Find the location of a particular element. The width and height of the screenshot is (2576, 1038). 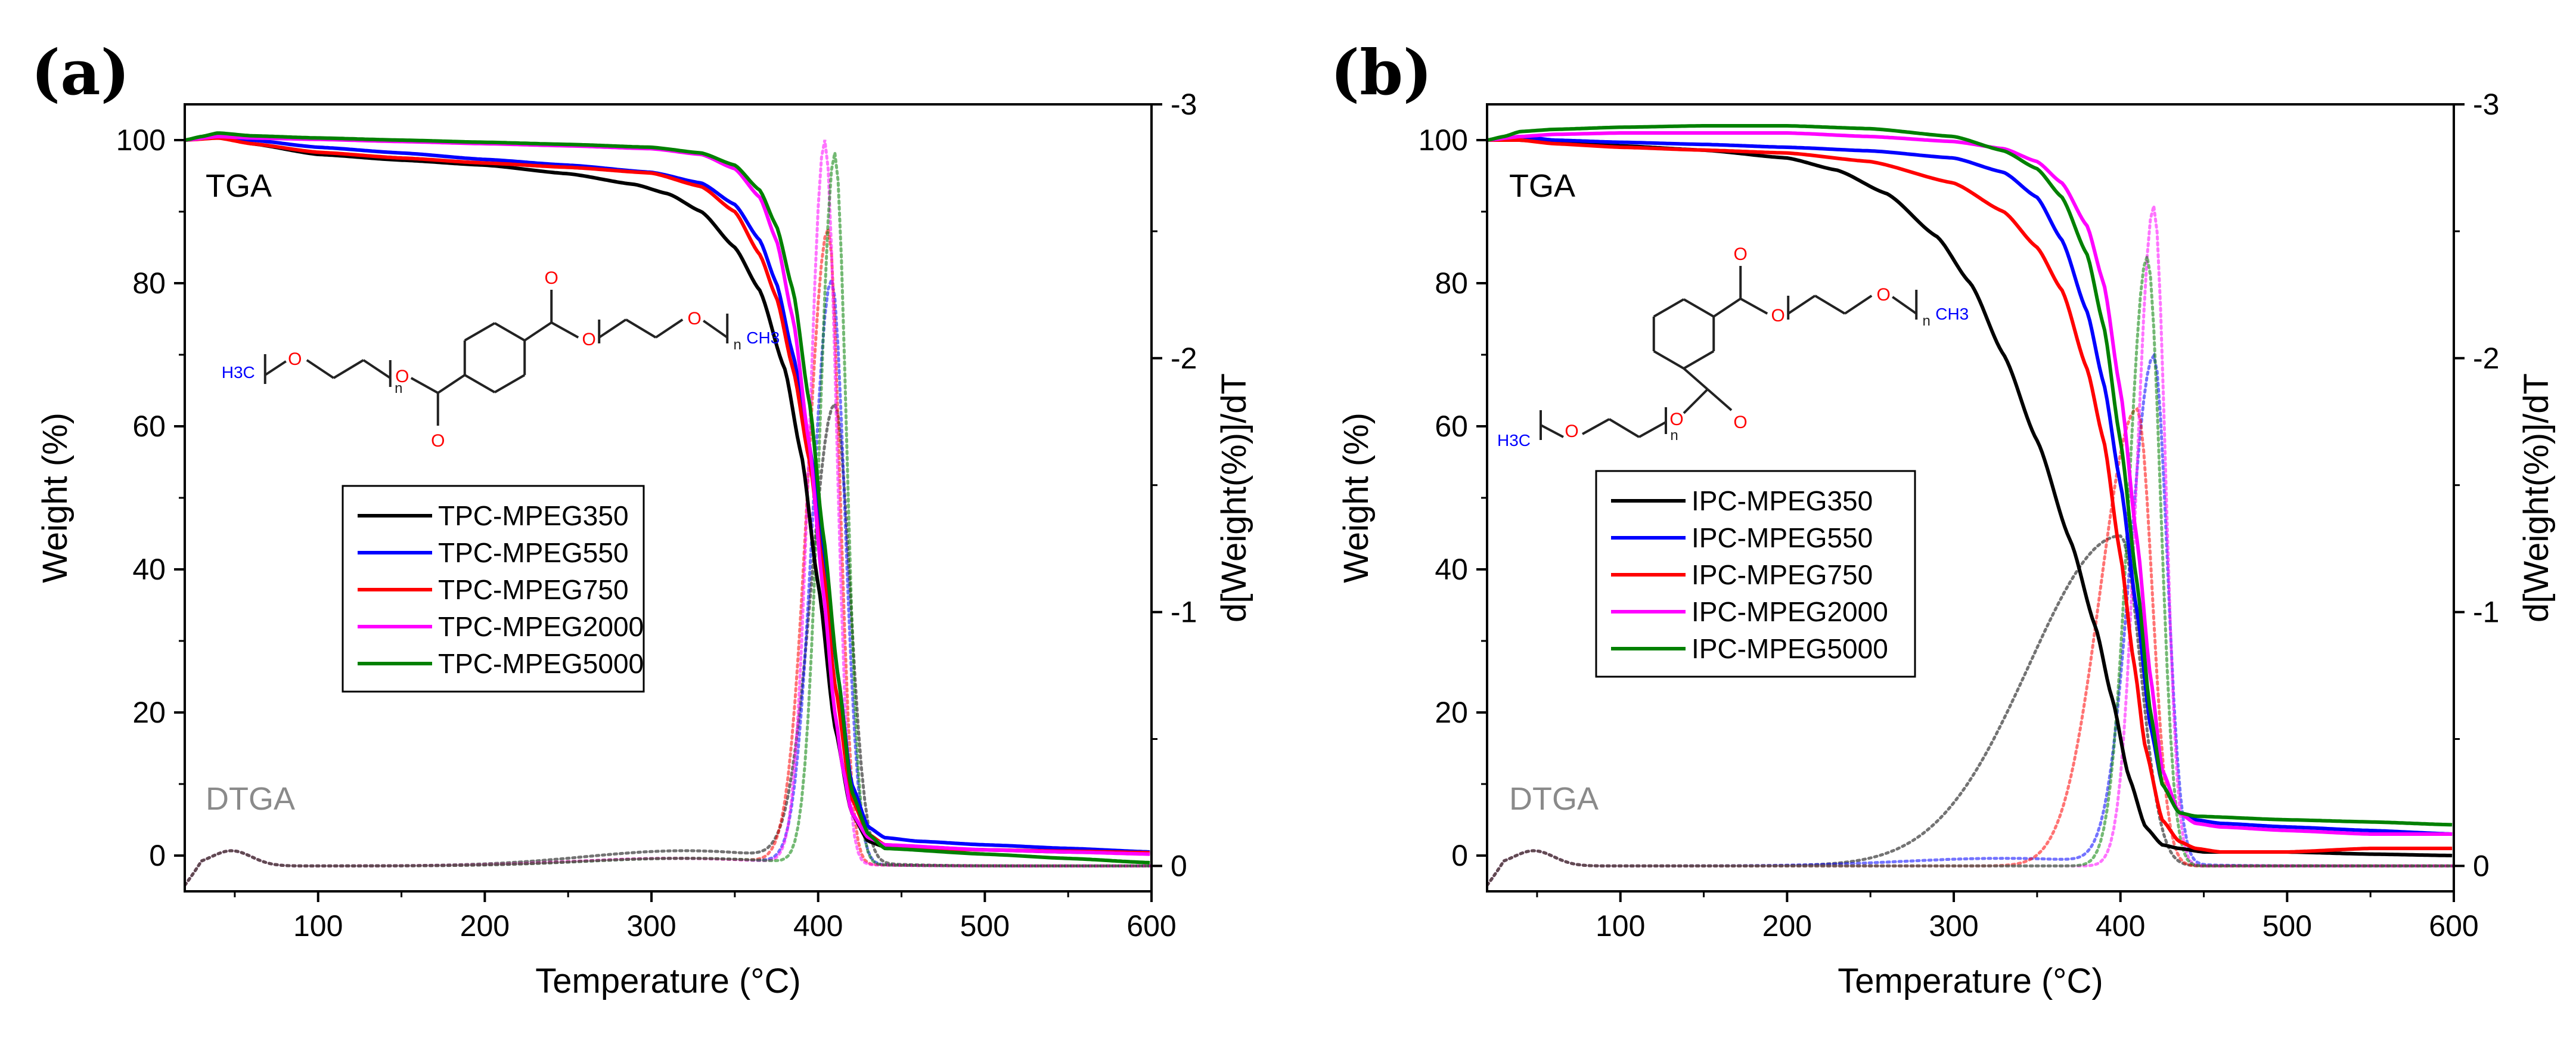

y-tick-label: 80 is located at coordinates (1452, 283).